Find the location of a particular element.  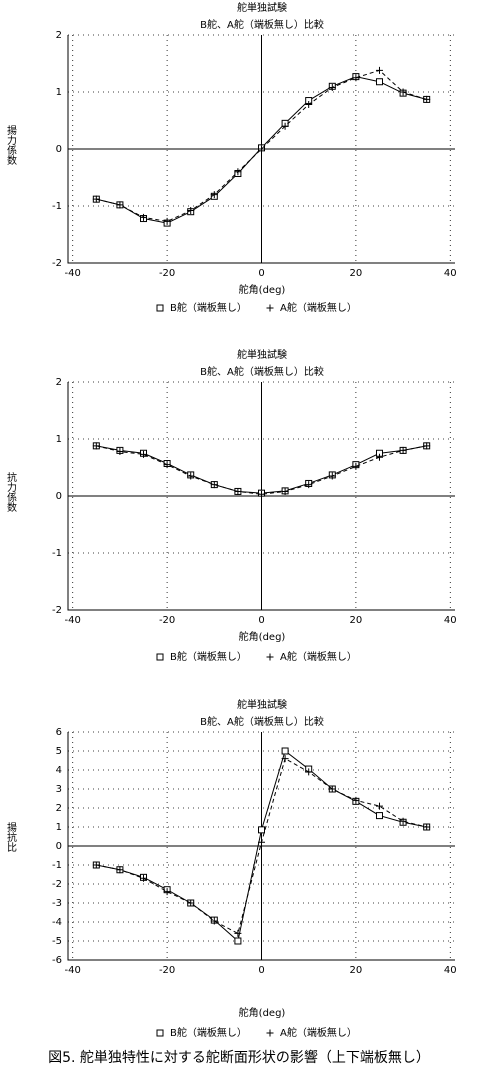

y-tick-label: 4 is located at coordinates (59, 770).